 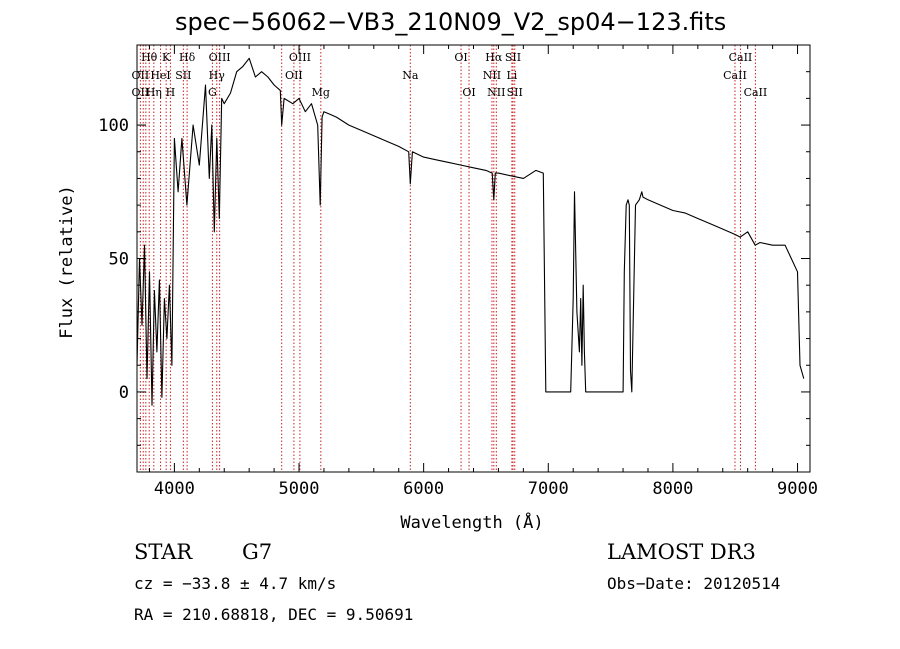 I want to click on annotation-label: Hγ, so click(x=217, y=75).